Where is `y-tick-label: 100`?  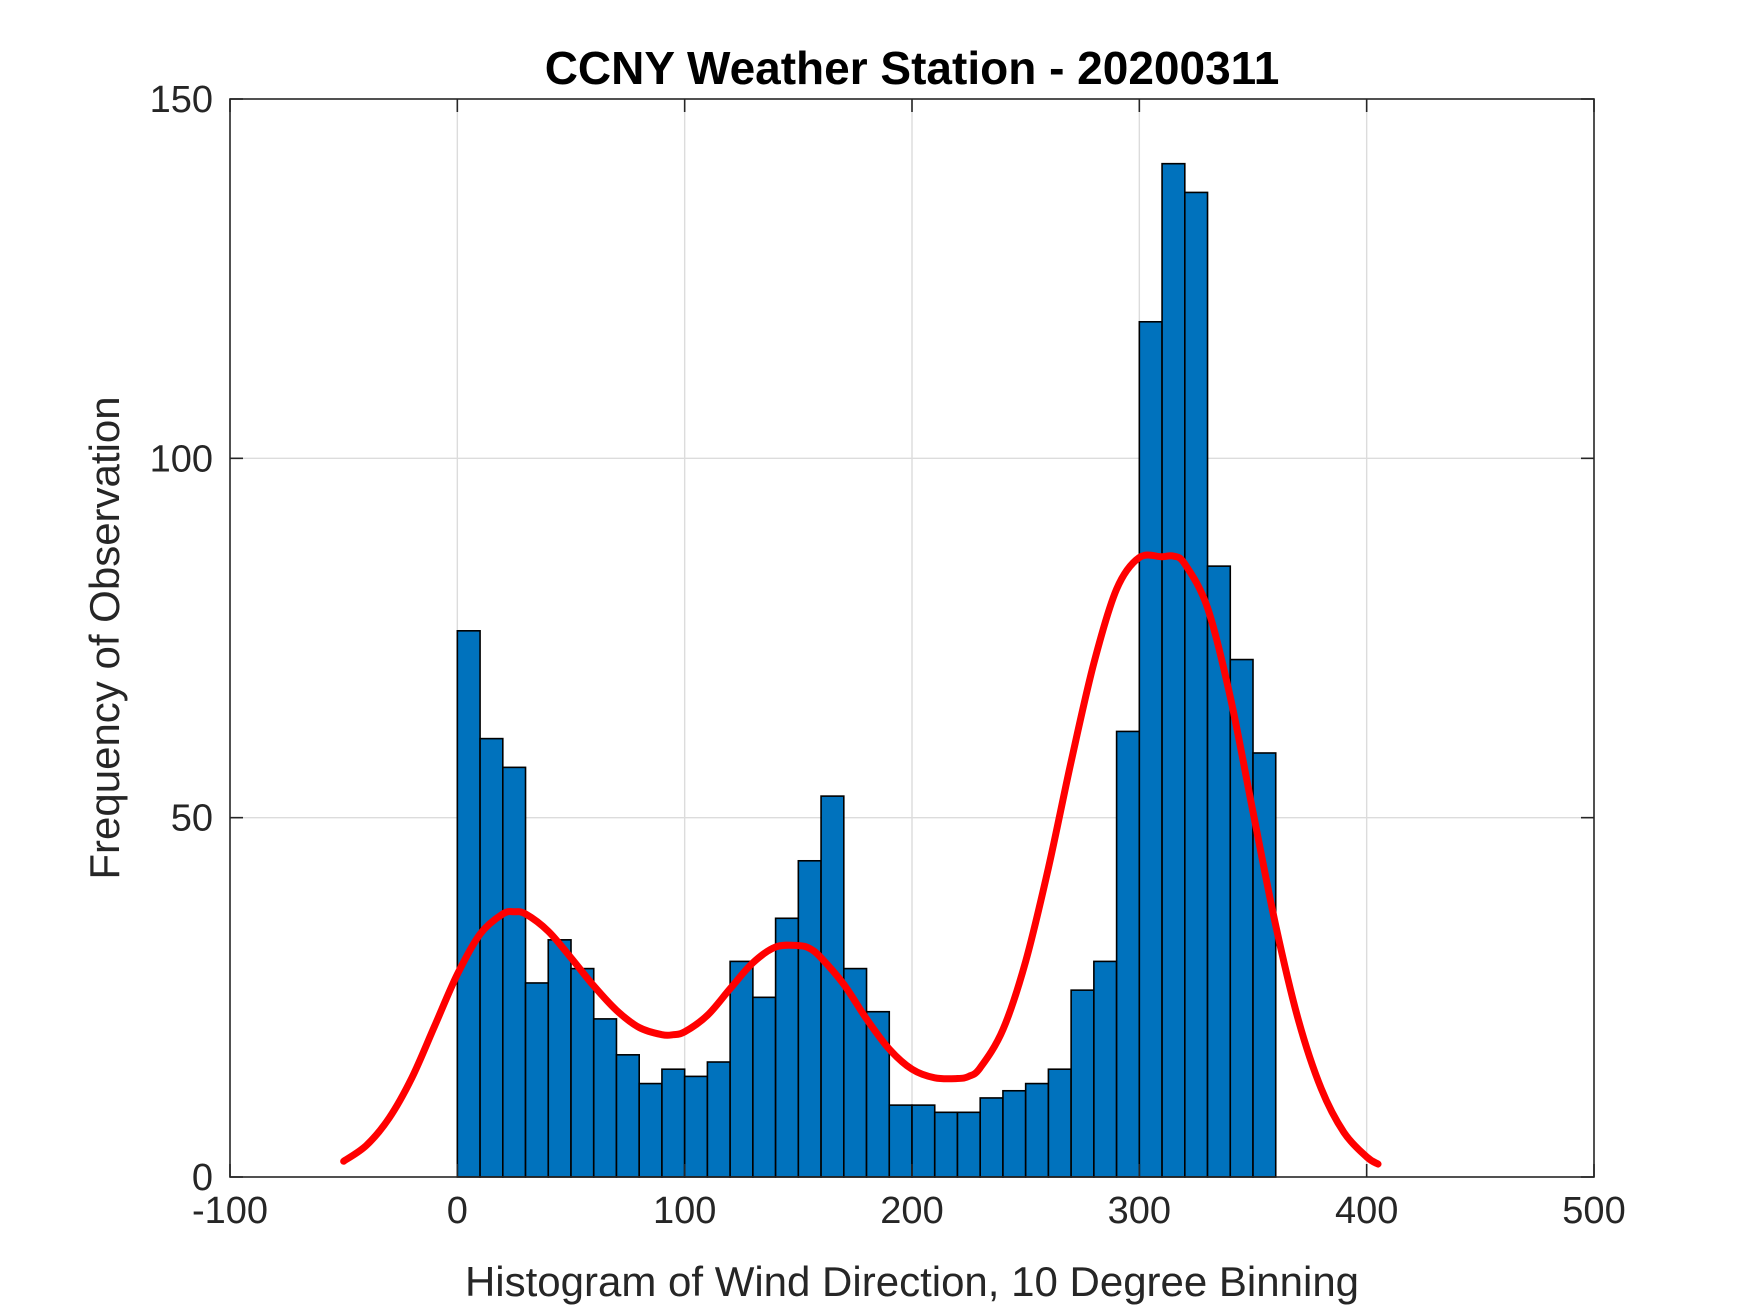
y-tick-label: 100 is located at coordinates (181, 459).